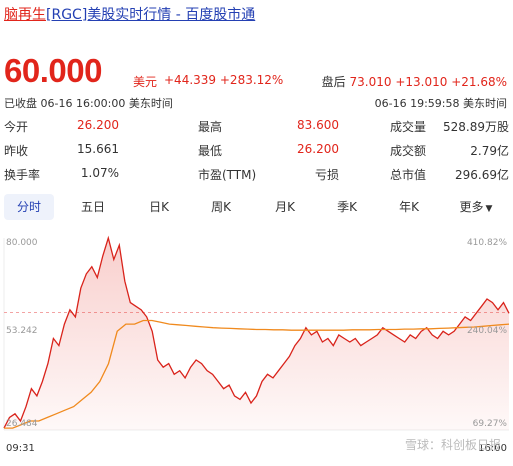 The height and width of the screenshot is (466, 513). I want to click on price-change: +44.339 +283.12%, so click(223, 80).